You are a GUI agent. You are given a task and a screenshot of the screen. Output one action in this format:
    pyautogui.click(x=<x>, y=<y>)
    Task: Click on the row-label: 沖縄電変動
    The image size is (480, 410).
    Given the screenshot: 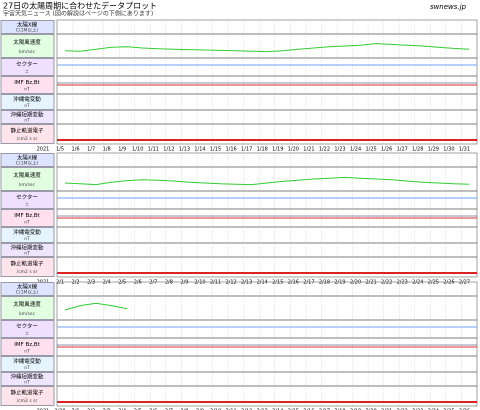 What is the action you would take?
    pyautogui.click(x=27, y=361)
    